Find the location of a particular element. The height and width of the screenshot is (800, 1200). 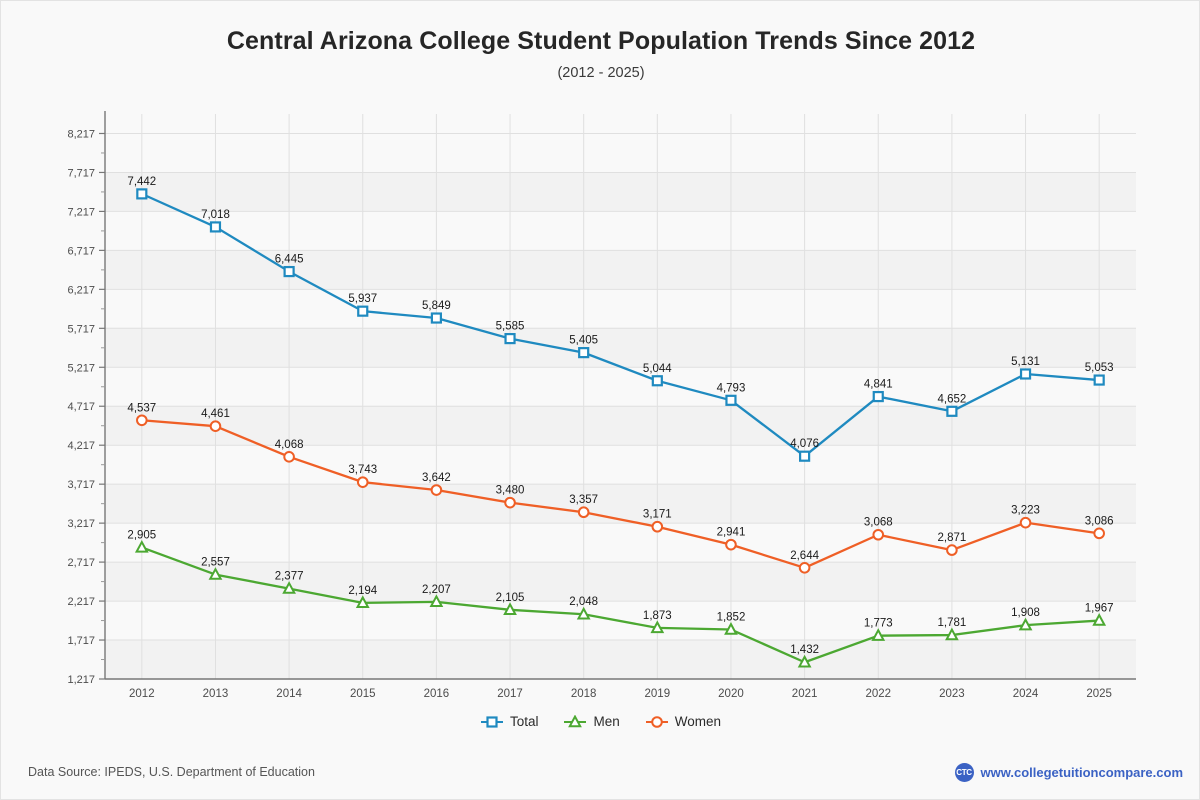

data-point-label: 6,445 is located at coordinates (289, 260).